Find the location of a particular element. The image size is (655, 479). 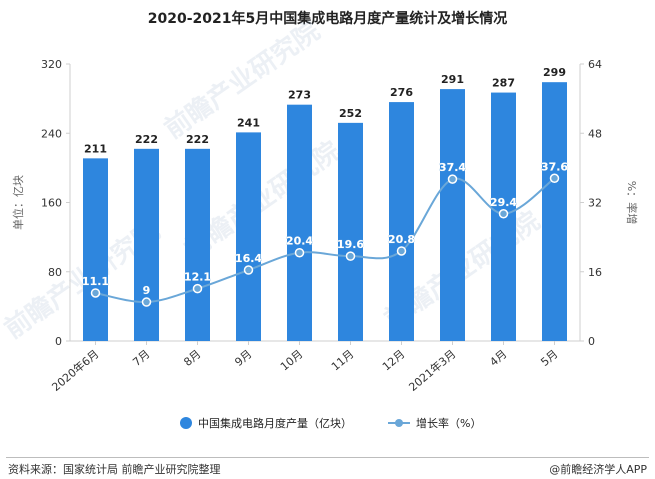

line-value-label: 37.4 is located at coordinates (452, 167).